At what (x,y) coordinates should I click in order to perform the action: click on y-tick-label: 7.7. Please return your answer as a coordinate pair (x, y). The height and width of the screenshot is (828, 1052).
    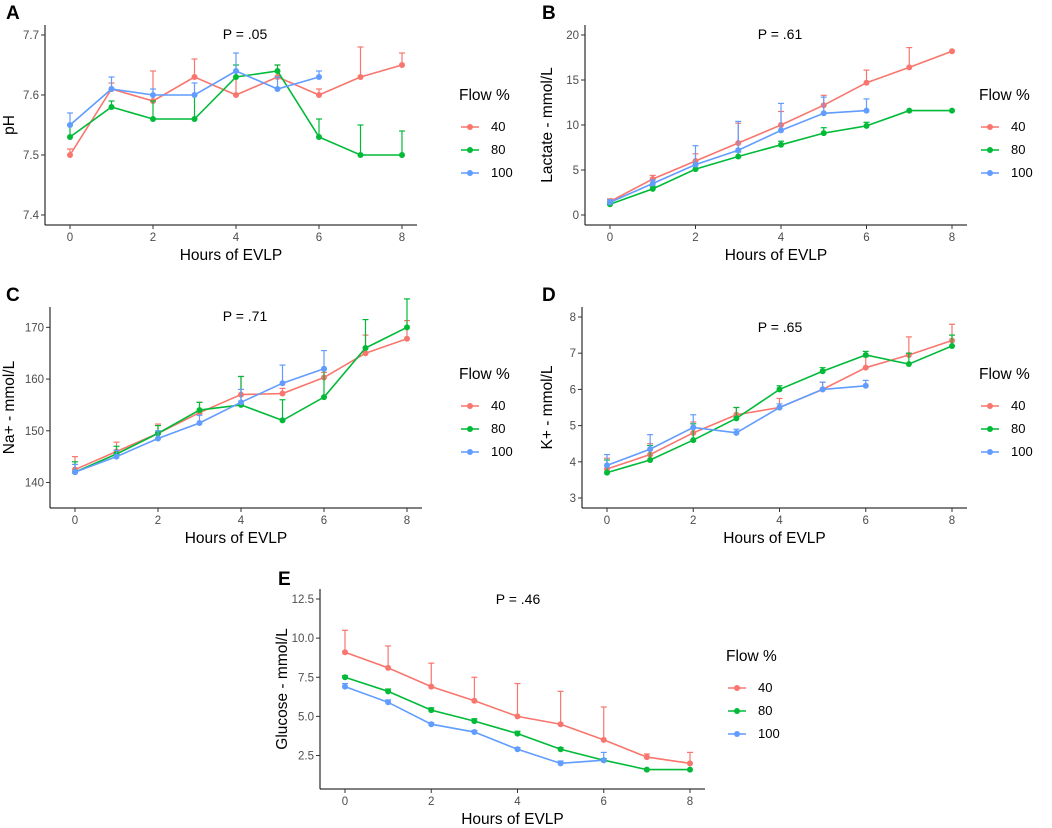
    Looking at the image, I should click on (31, 36).